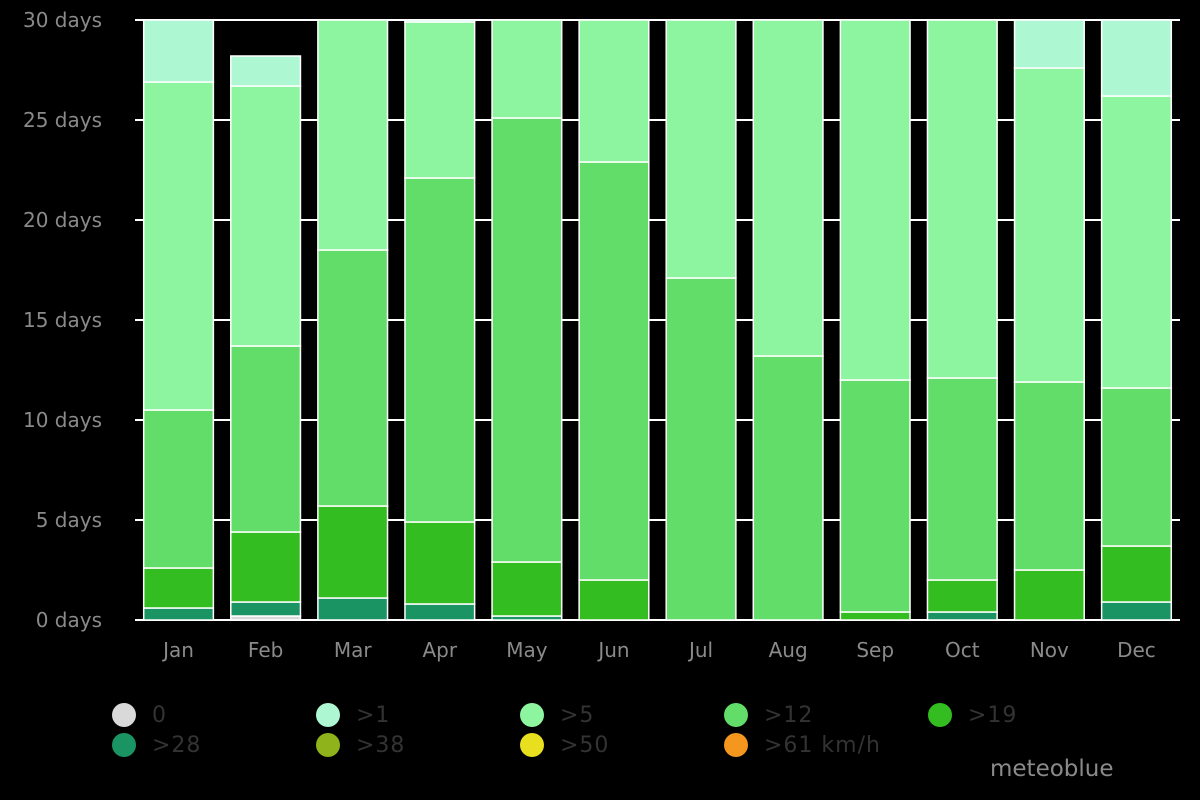  Describe the element at coordinates (700, 650) in the screenshot. I see `x-tick-label: Jul` at that location.